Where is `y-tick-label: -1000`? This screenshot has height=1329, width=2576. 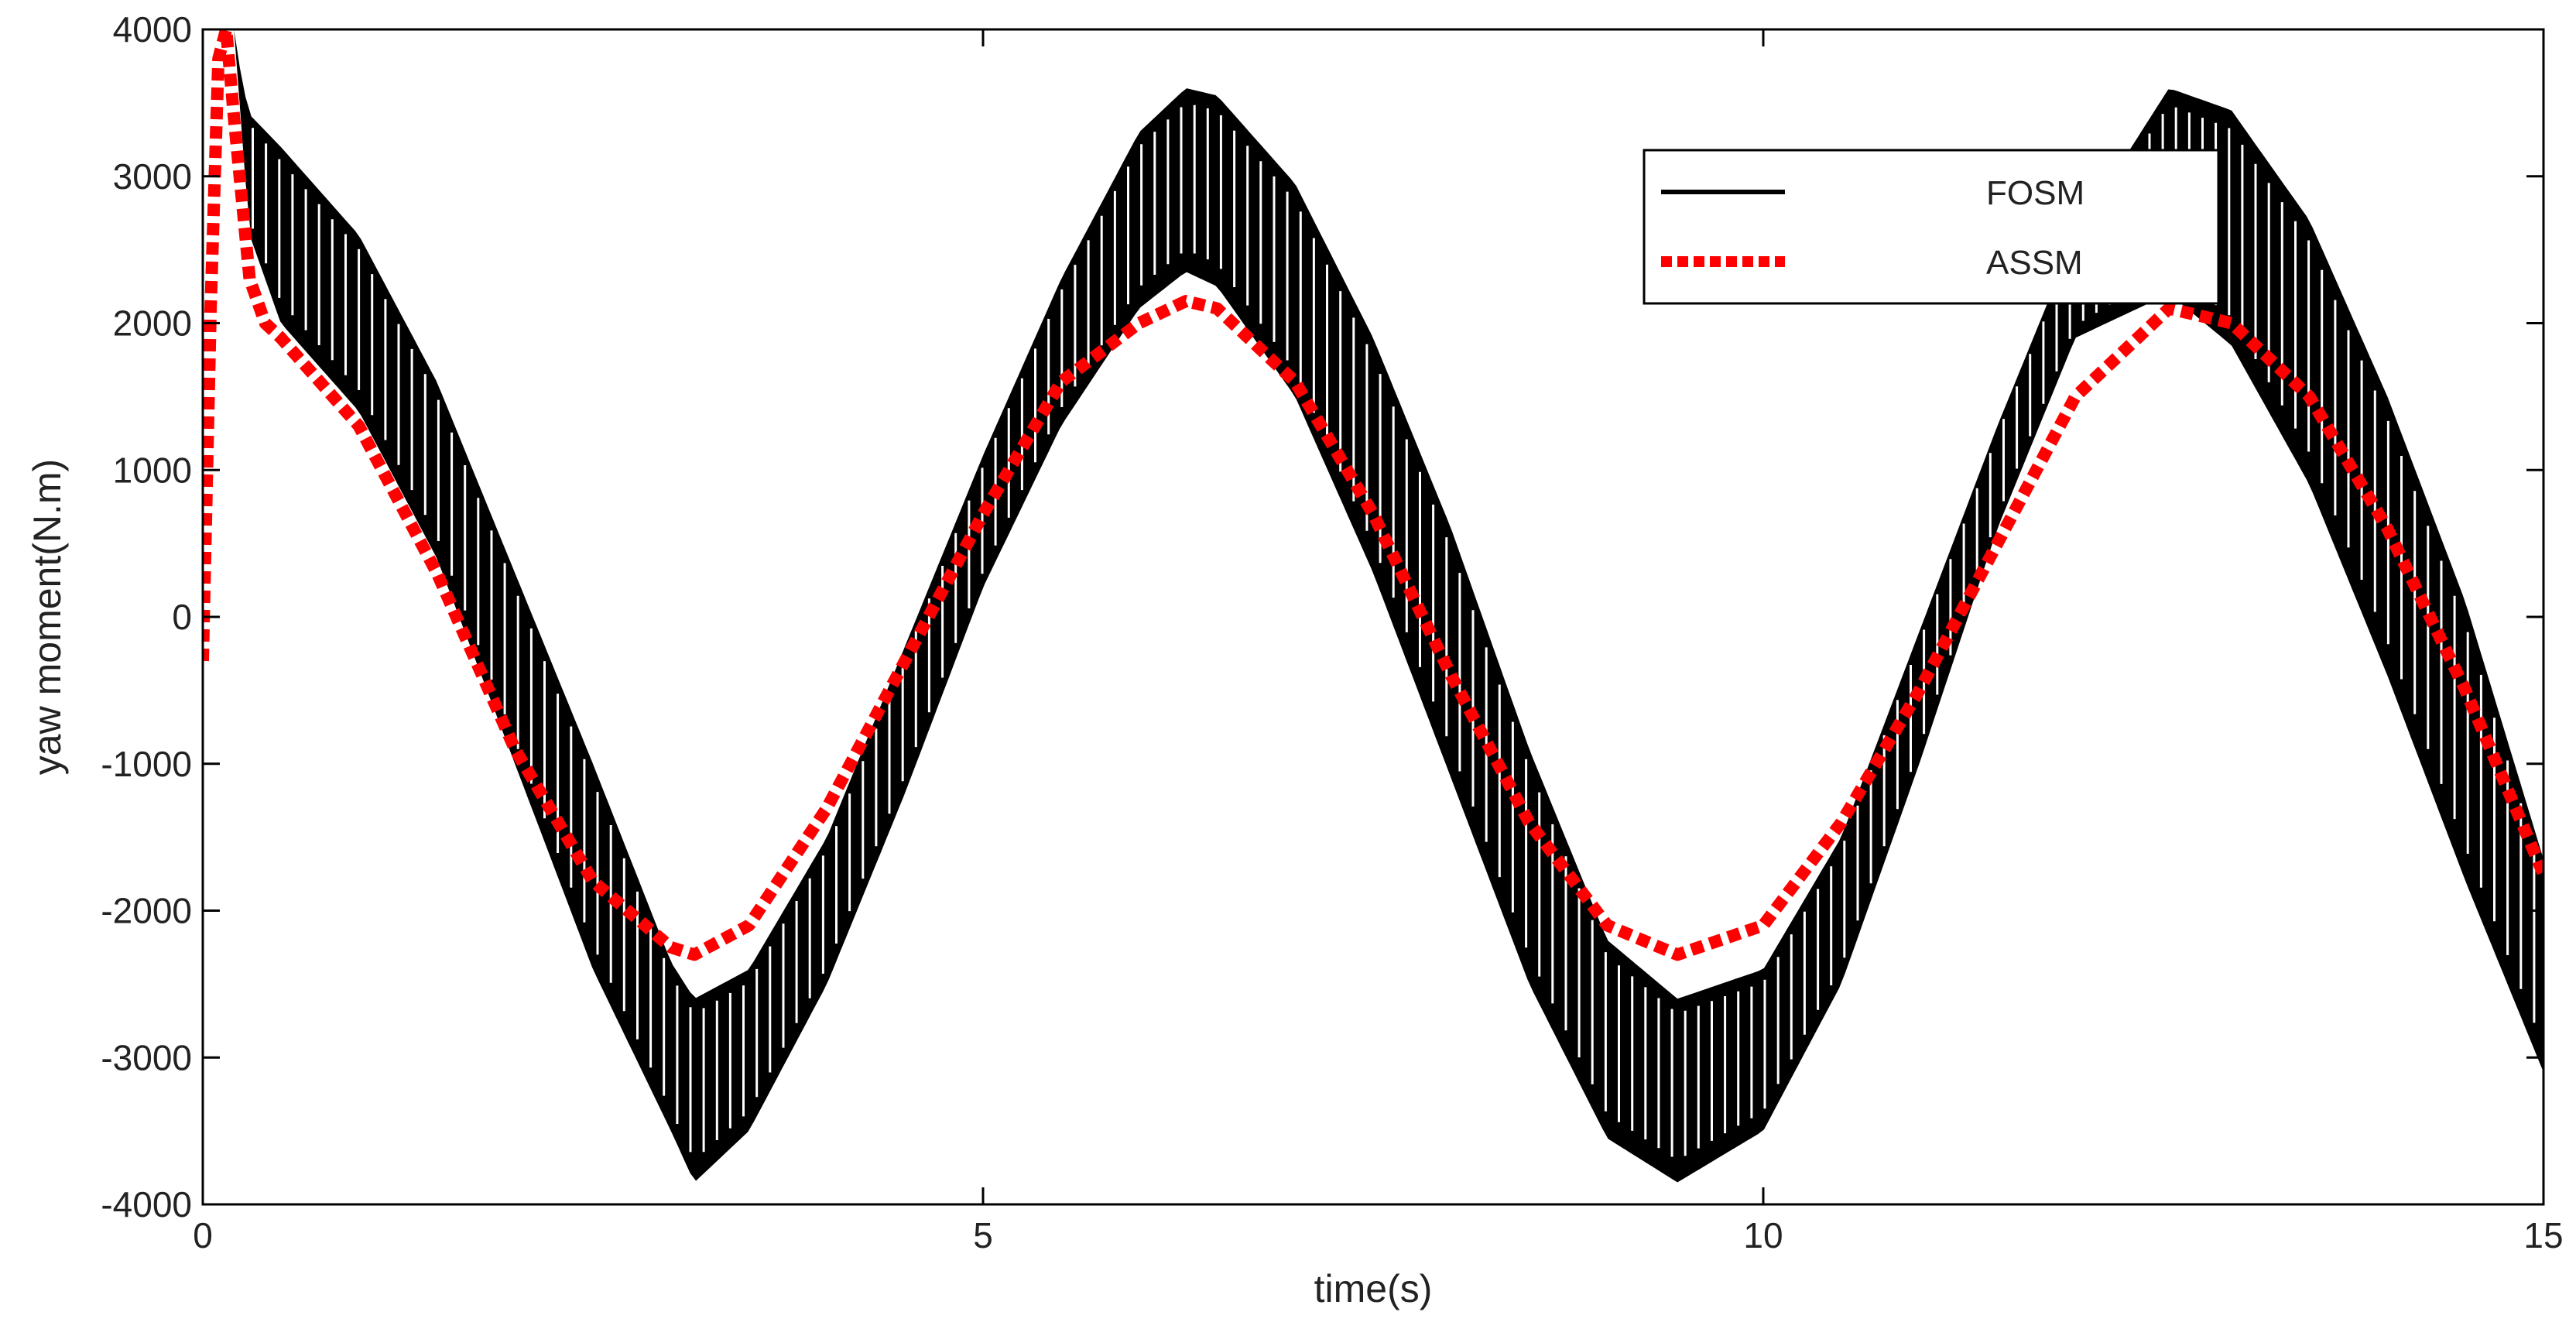 y-tick-label: -1000 is located at coordinates (146, 764).